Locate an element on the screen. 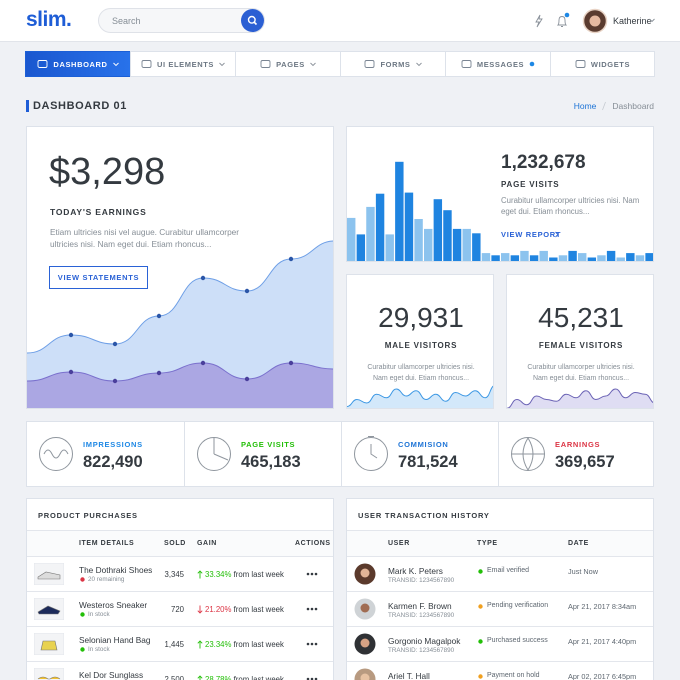 The height and width of the screenshot is (680, 680). nav-chevron is located at coordinates (115, 64).